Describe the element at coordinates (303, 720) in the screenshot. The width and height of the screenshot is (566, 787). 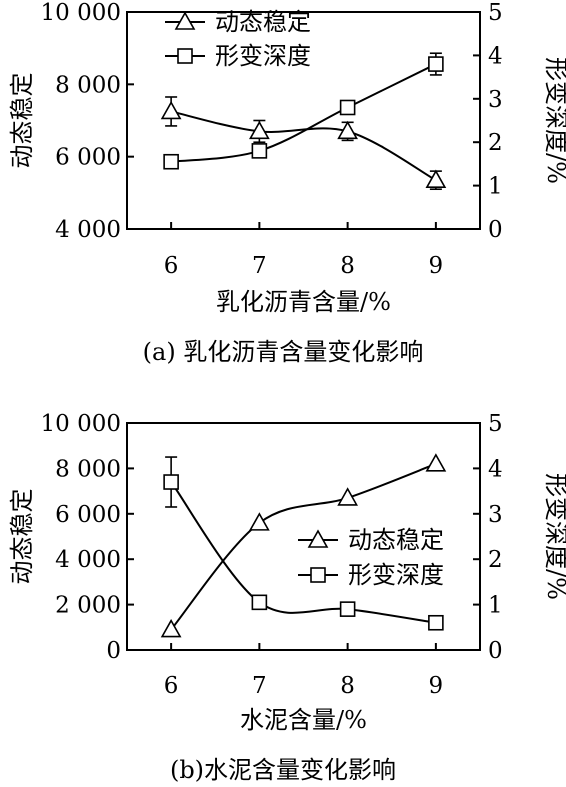
I see `x-axis-title: 水泥含量/%` at that location.